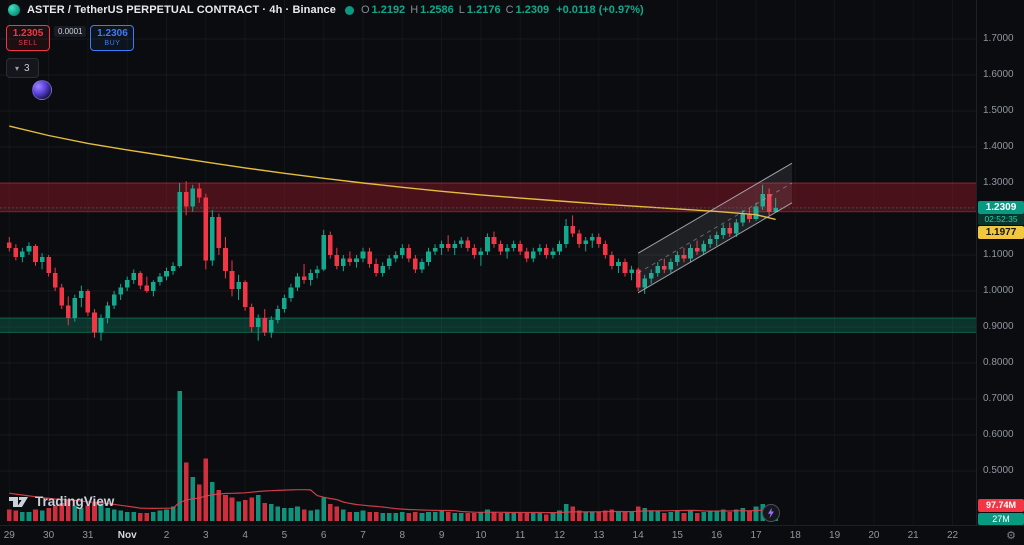 The height and width of the screenshot is (545, 1024). I want to click on time-axis-label: 11, so click(520, 535).